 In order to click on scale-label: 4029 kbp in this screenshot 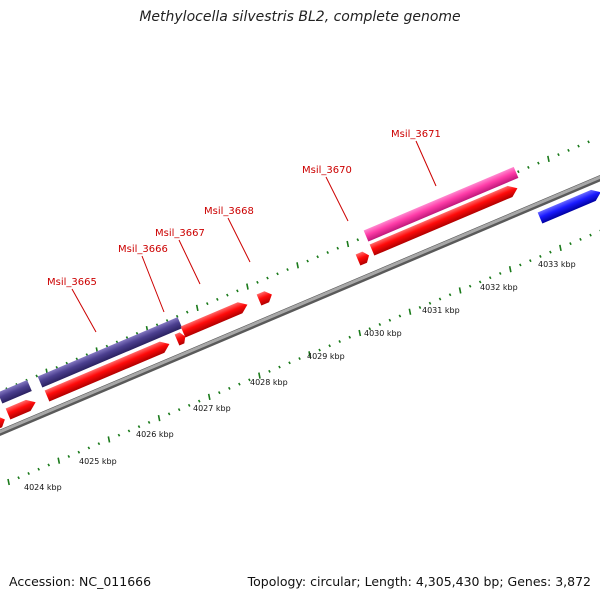, I will do `click(326, 356)`.